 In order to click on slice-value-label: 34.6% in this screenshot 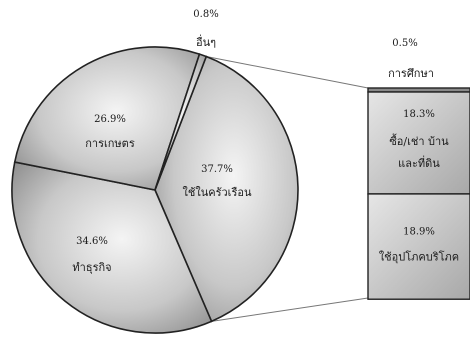, I will do `click(92, 241)`.